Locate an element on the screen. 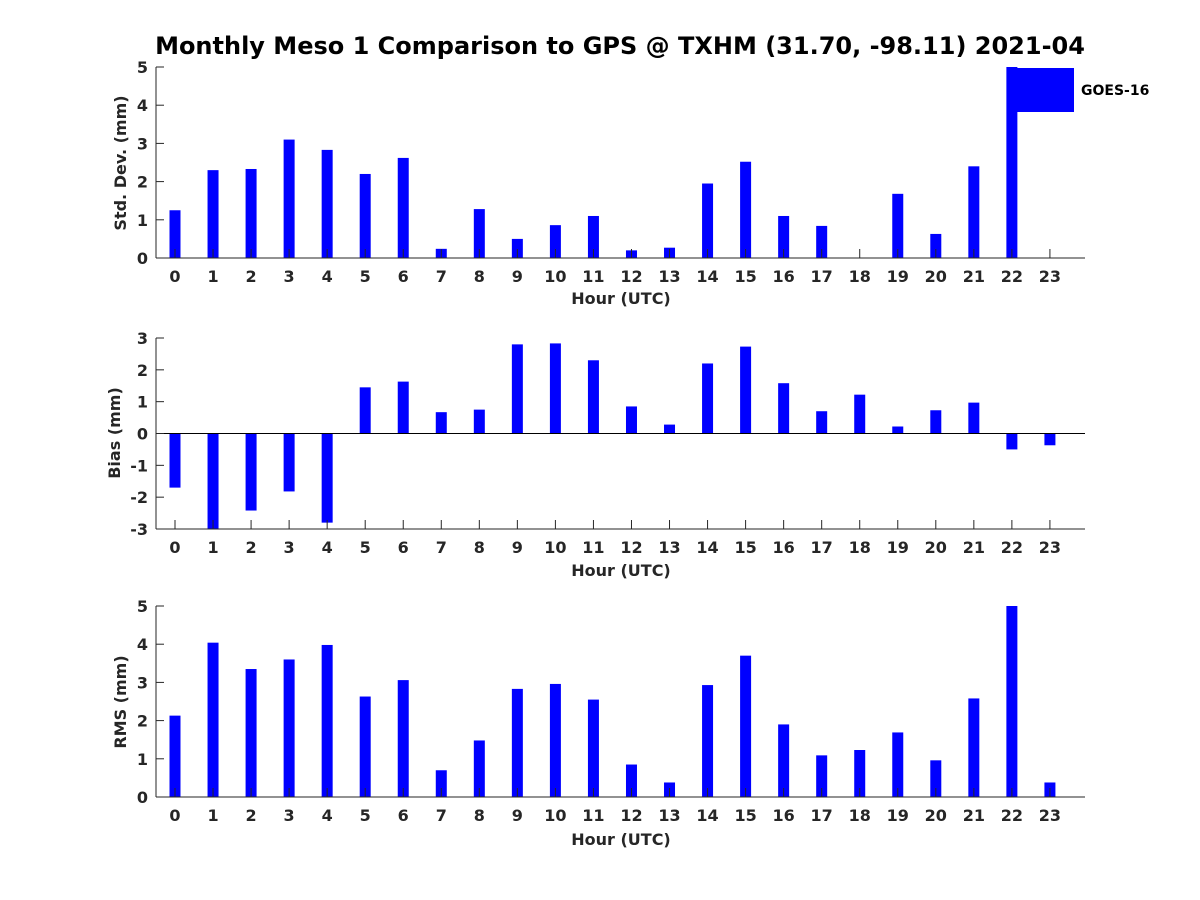  bias-xtick-label: 11 is located at coordinates (593, 547).